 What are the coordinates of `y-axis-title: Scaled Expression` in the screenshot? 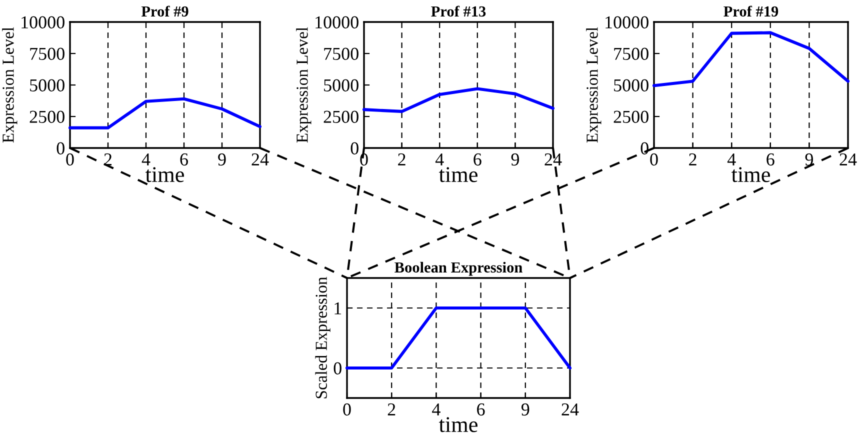 It's located at (322, 337).